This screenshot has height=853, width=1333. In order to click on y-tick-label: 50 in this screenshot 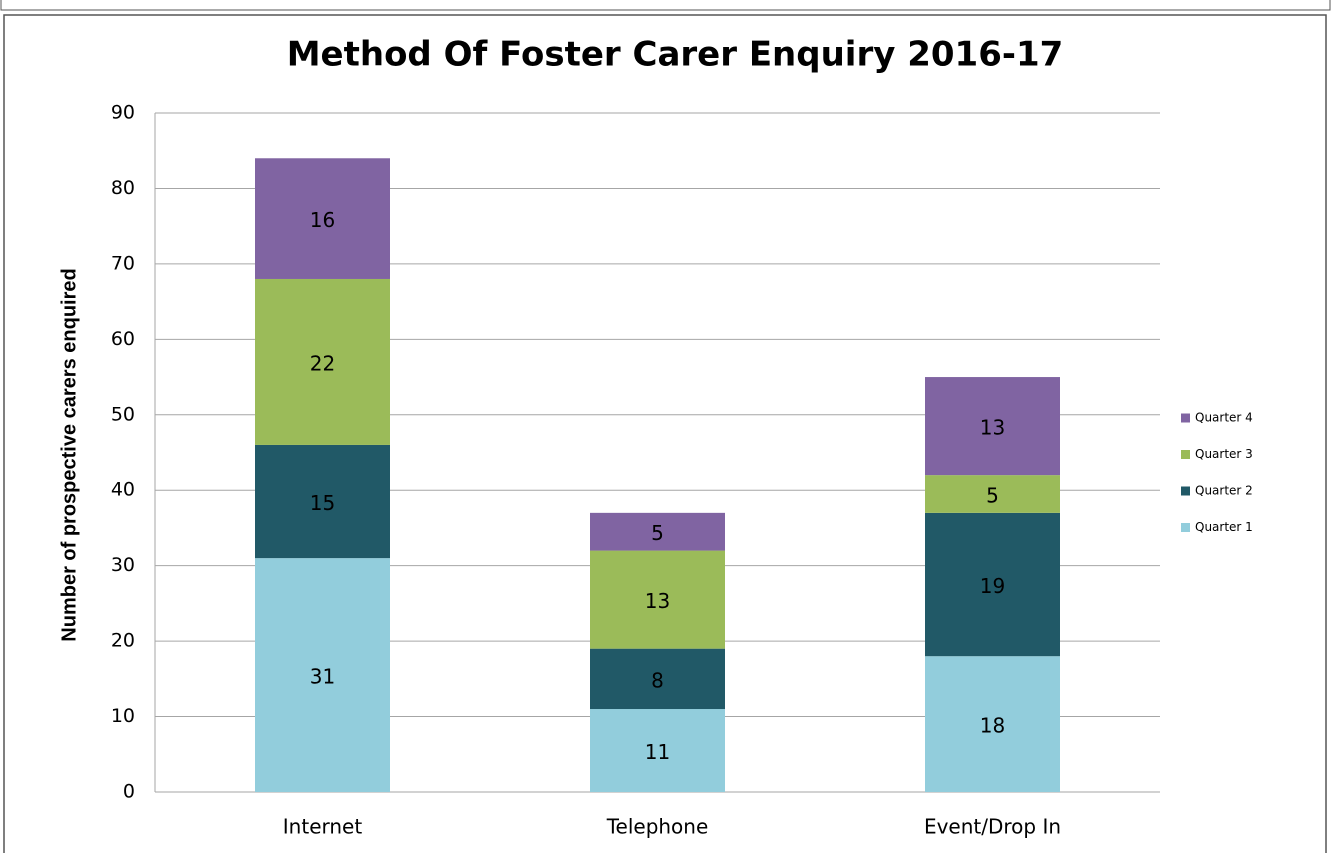, I will do `click(123, 414)`.